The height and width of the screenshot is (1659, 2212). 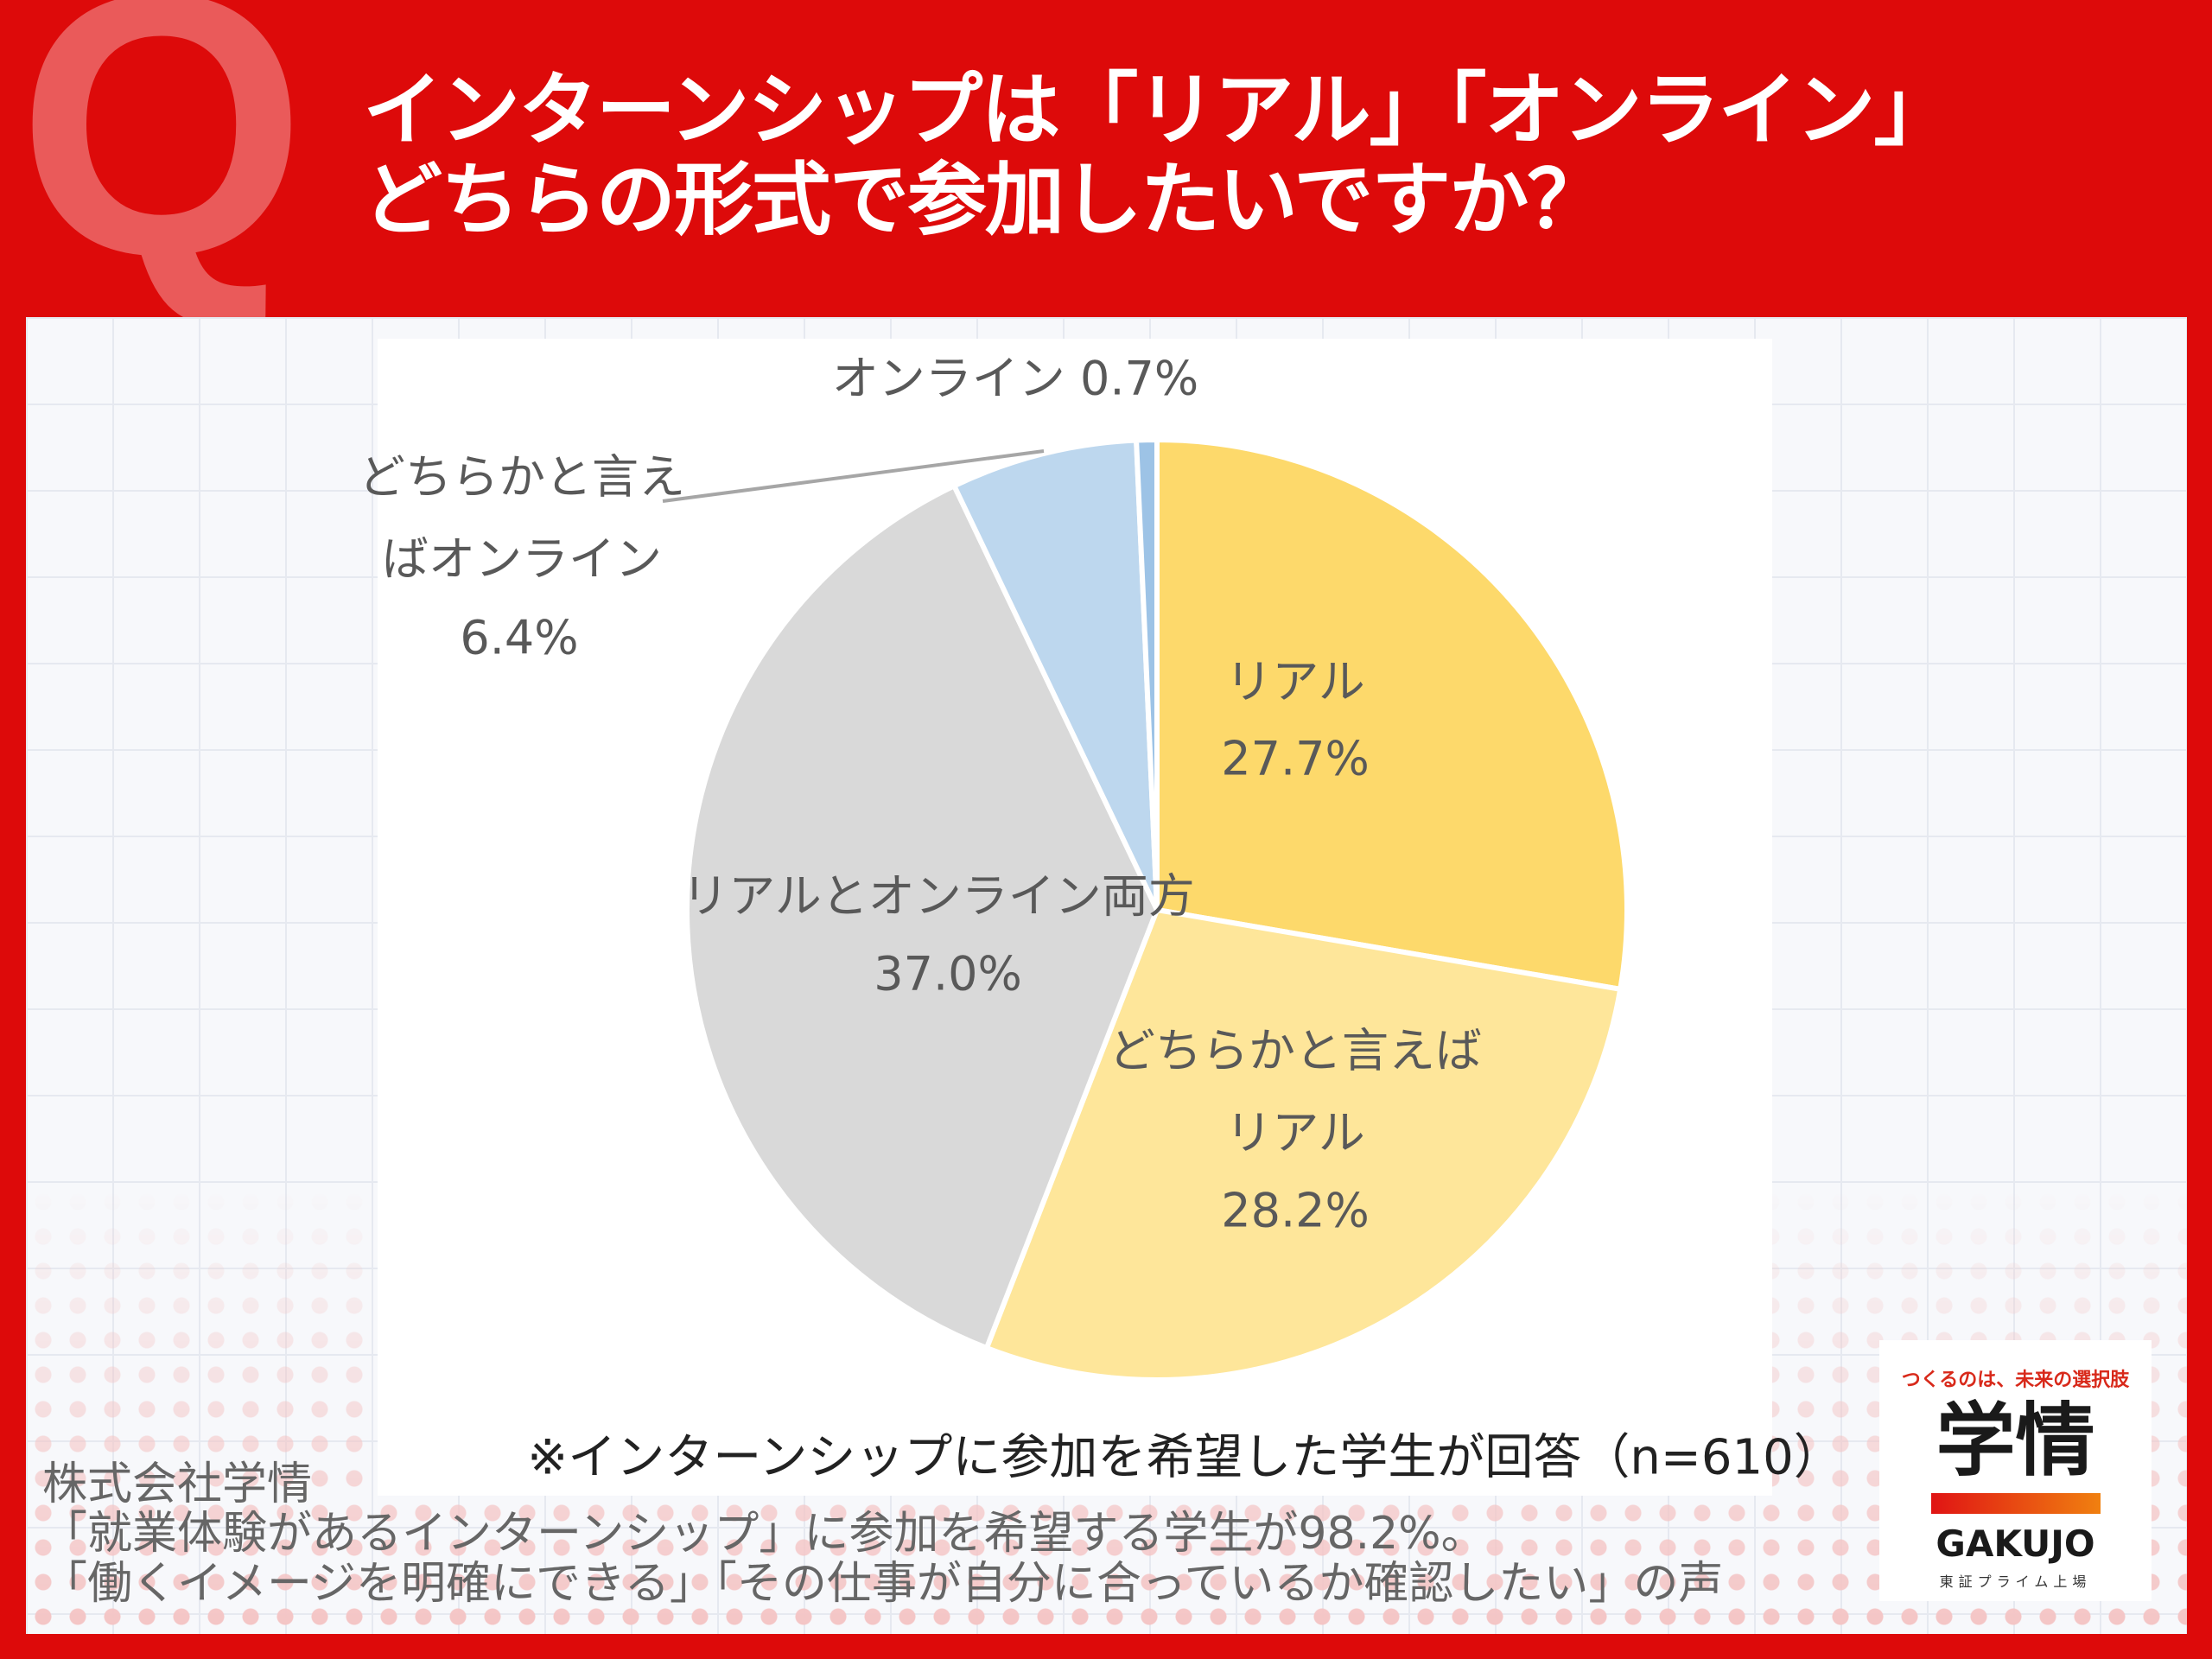 I want to click on logo-bar, so click(x=2016, y=1504).